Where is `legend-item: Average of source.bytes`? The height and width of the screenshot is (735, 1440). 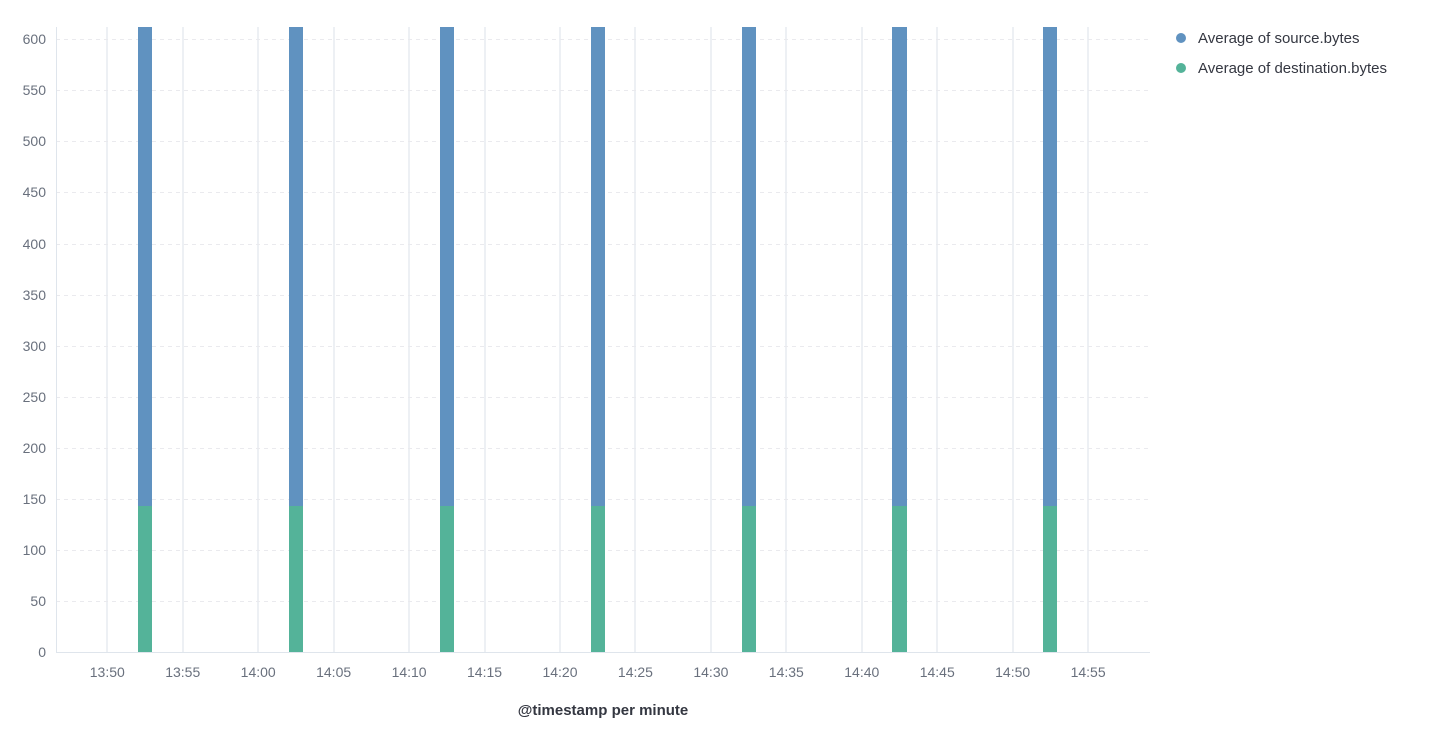 legend-item: Average of source.bytes is located at coordinates (1267, 38).